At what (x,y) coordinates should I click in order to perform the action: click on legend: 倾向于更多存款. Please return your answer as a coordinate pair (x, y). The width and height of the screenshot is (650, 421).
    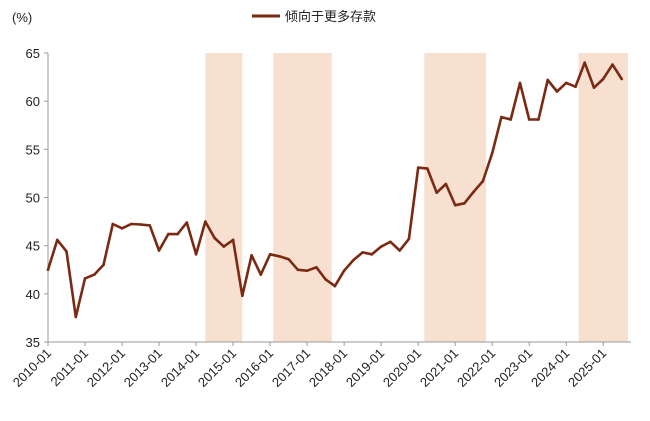
    Looking at the image, I should click on (314, 17).